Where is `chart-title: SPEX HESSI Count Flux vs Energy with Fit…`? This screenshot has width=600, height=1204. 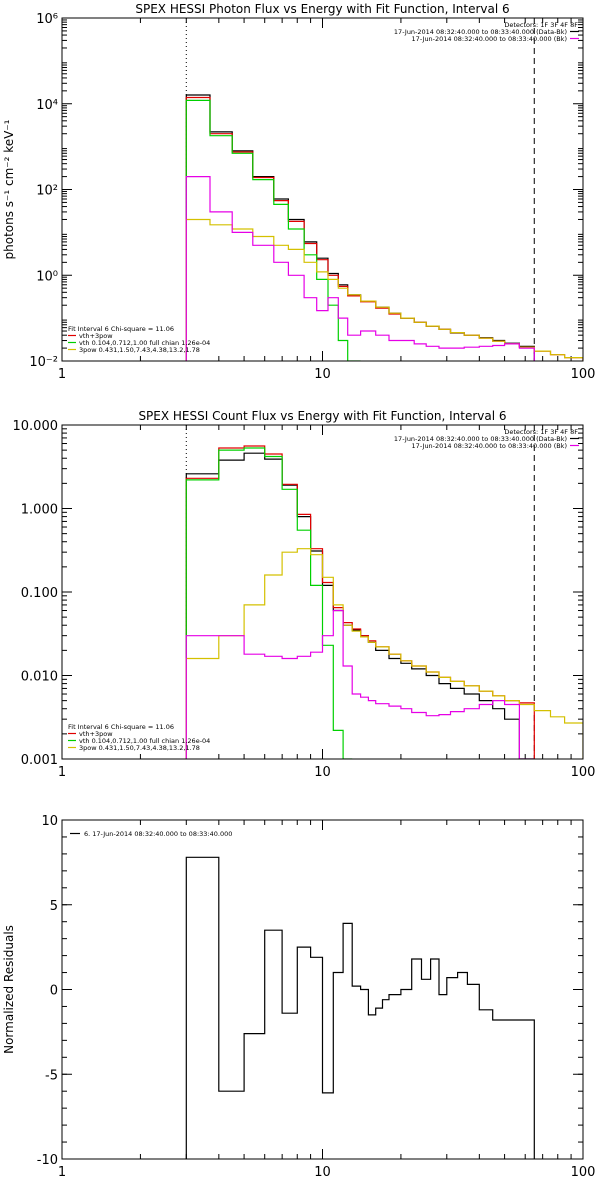
chart-title: SPEX HESSI Count Flux vs Energy with Fit… is located at coordinates (322, 416).